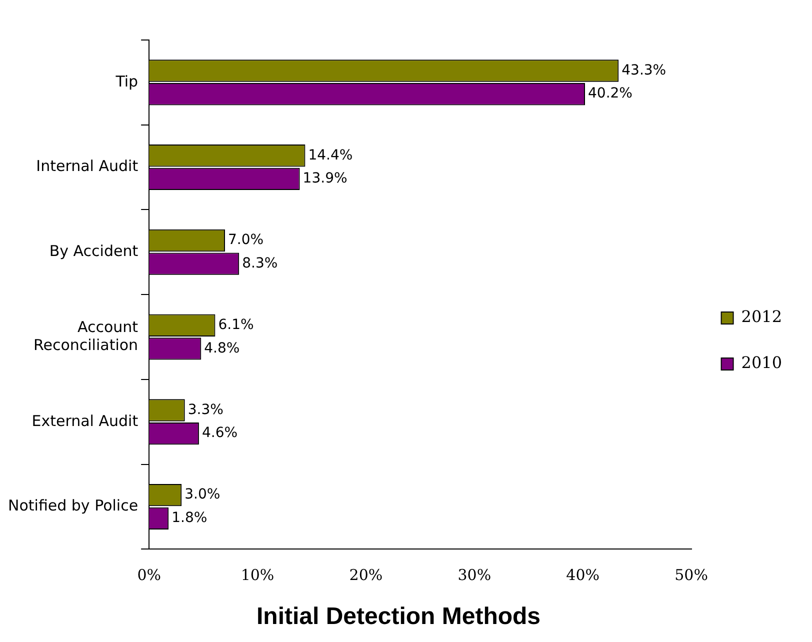  Describe the element at coordinates (126, 81) in the screenshot. I see `y-tick-label: Tip` at that location.